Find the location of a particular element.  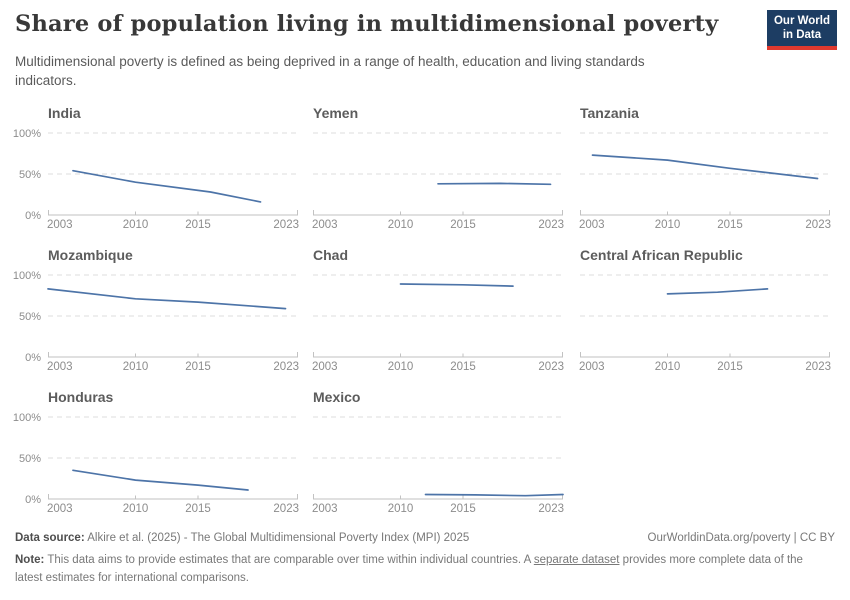

facet-title: Central African Republic is located at coordinates (661, 255).